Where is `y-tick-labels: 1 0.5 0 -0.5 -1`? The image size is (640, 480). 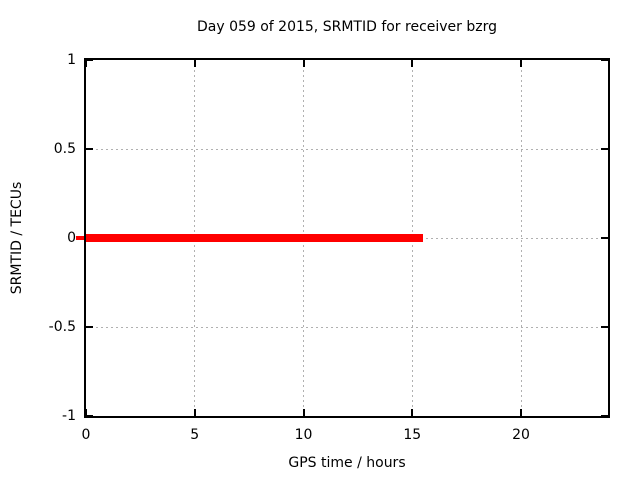 y-tick-labels: 1 0.5 0 -0.5 -1 is located at coordinates (38, 238).